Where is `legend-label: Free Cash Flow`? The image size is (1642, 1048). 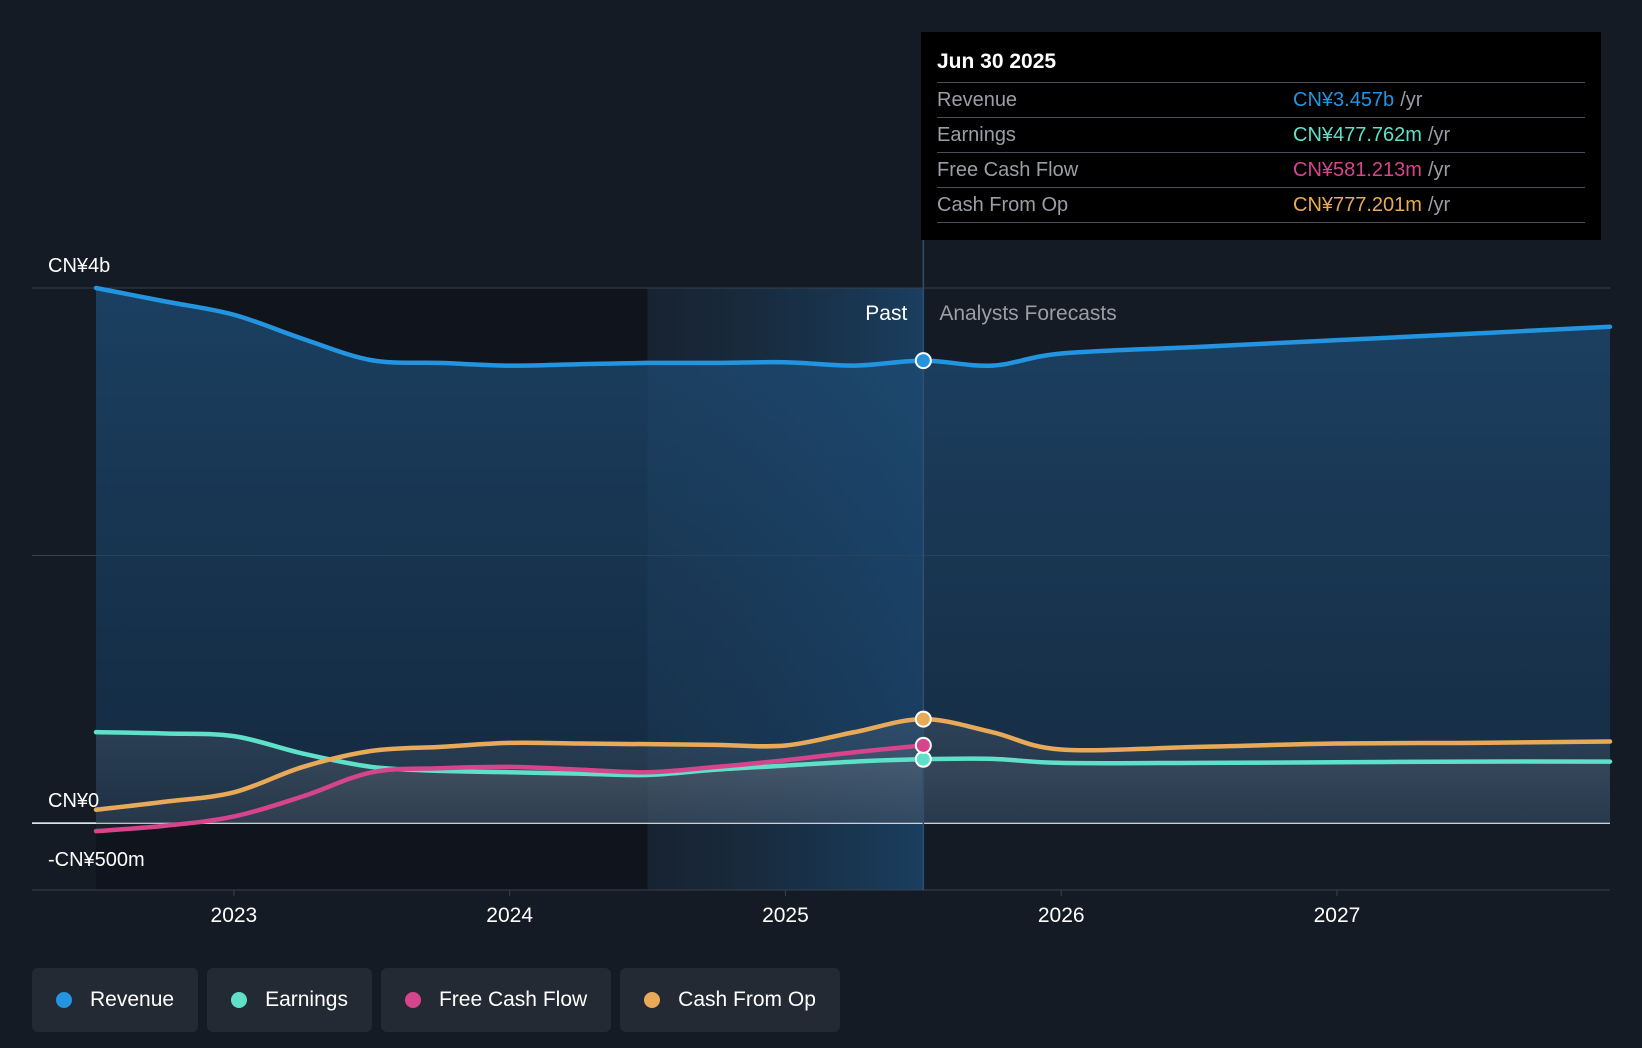 legend-label: Free Cash Flow is located at coordinates (513, 999).